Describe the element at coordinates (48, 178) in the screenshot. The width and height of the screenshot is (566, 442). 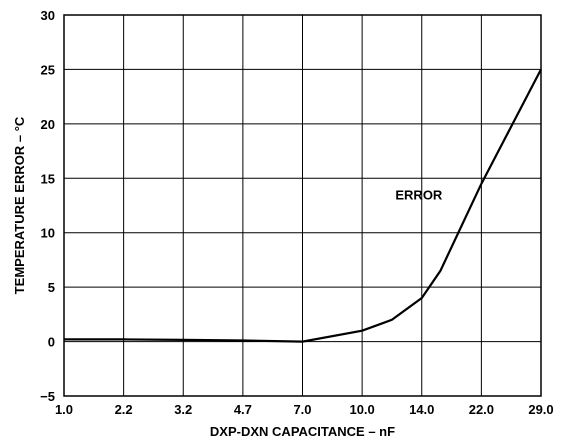
I see `y-tick-label: 15` at that location.